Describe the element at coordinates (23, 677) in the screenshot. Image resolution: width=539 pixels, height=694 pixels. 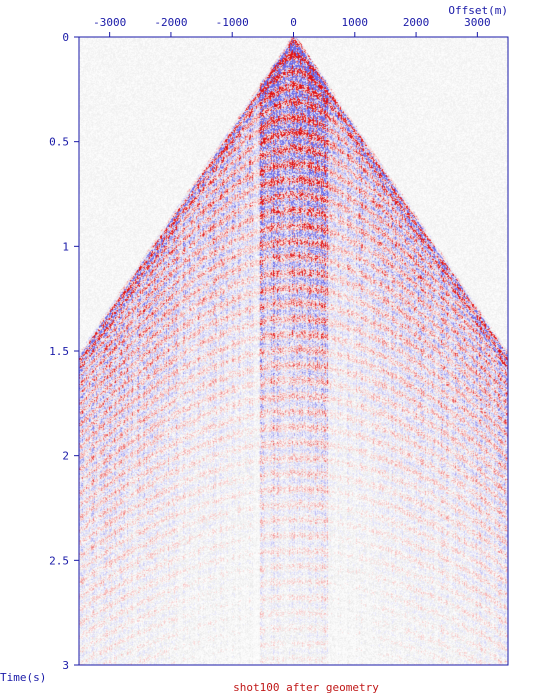
I see `y-axis-label: Time(s)` at that location.